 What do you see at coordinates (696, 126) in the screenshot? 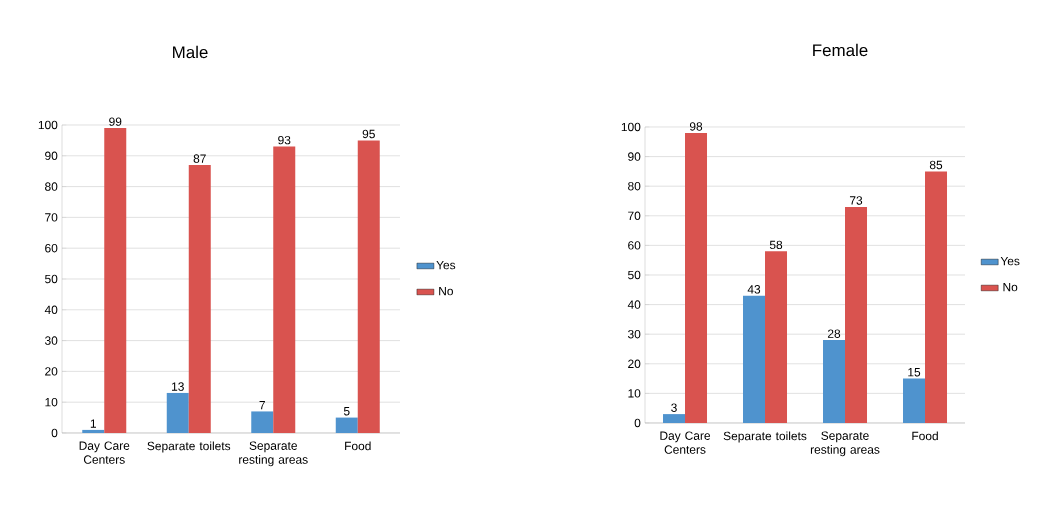
I see `data-label: 98` at bounding box center [696, 126].